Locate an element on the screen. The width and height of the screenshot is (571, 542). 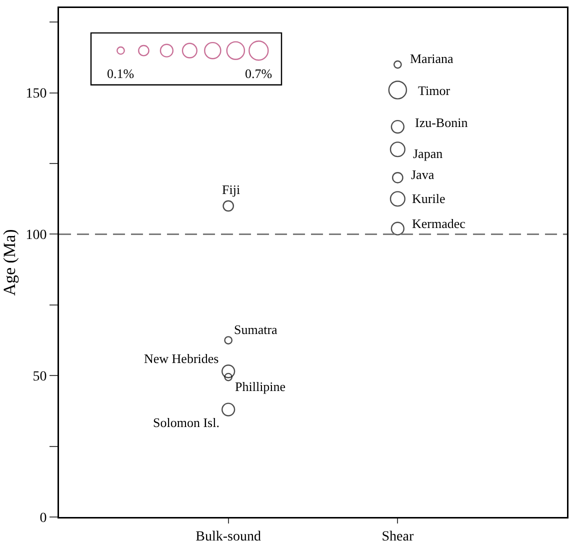
legend-label: 0.7% is located at coordinates (258, 73).